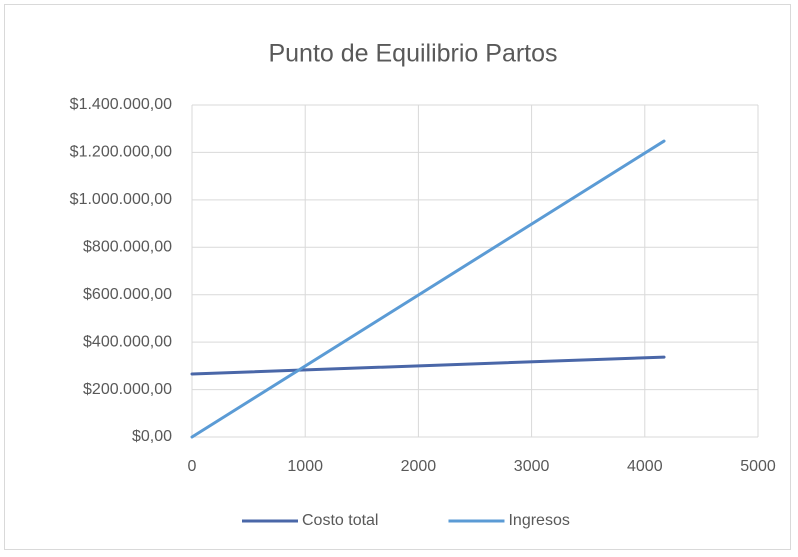  What do you see at coordinates (538, 520) in the screenshot?
I see `legend-label: Ingresos` at bounding box center [538, 520].